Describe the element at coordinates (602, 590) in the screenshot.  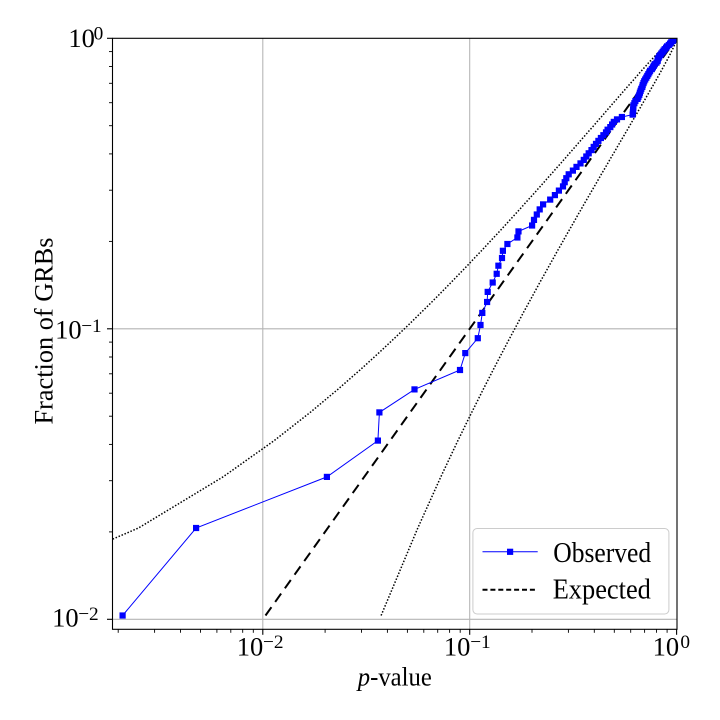
I see `svg-text: Expected` at that location.